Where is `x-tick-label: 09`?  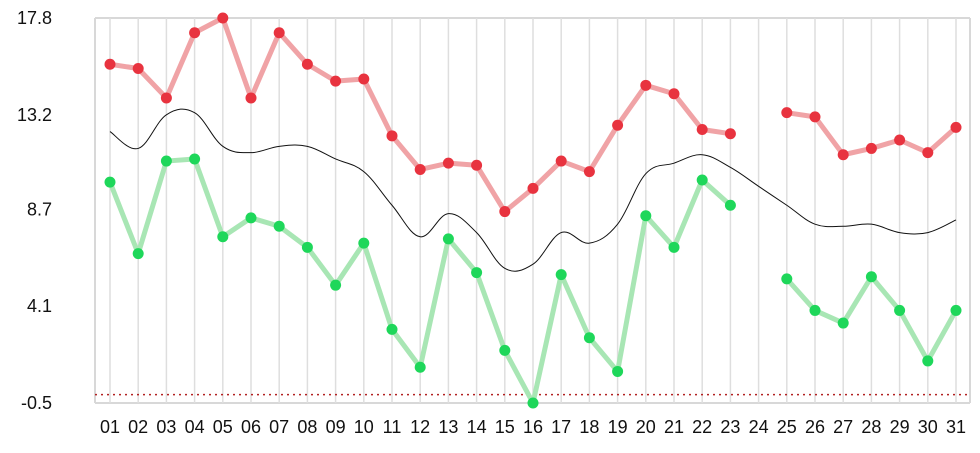
x-tick-label: 09 is located at coordinates (336, 427).